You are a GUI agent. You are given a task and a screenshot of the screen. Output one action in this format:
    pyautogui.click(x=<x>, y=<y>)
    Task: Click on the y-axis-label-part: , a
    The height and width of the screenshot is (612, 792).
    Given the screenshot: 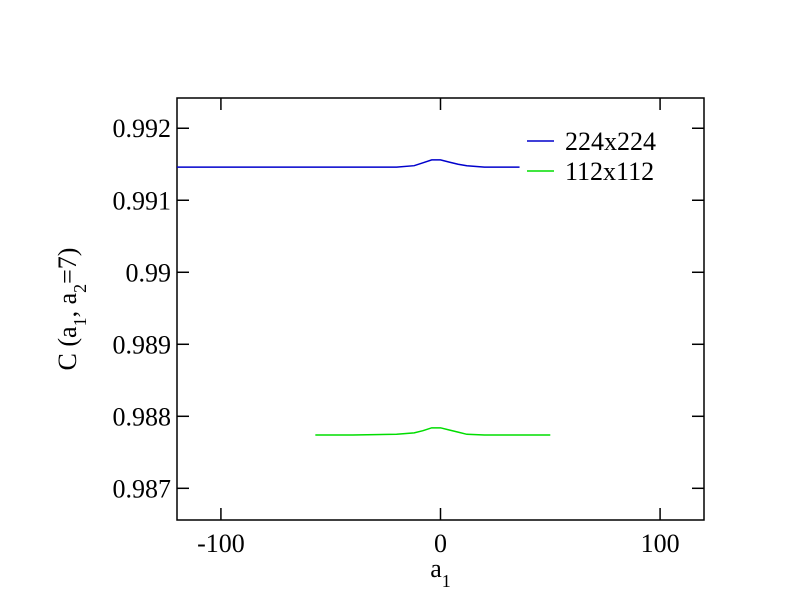 What is the action you would take?
    pyautogui.click(x=67, y=304)
    